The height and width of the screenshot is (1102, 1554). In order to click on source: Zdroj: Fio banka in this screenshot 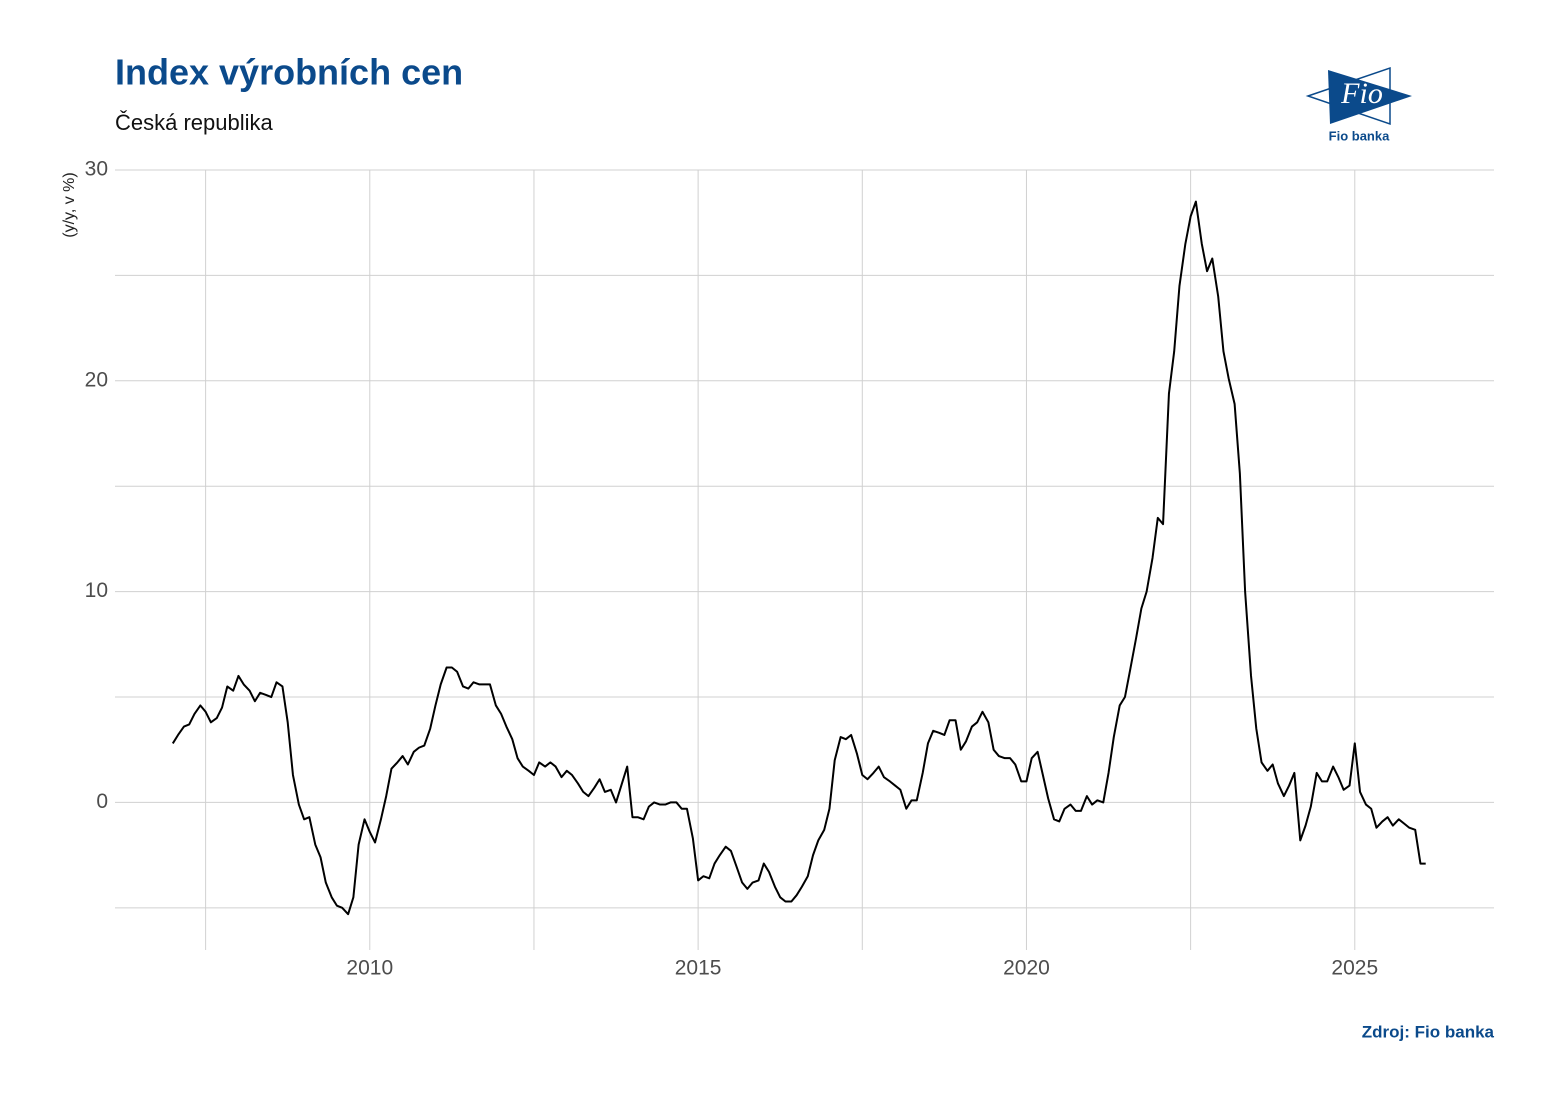, I will do `click(1428, 1031)`.